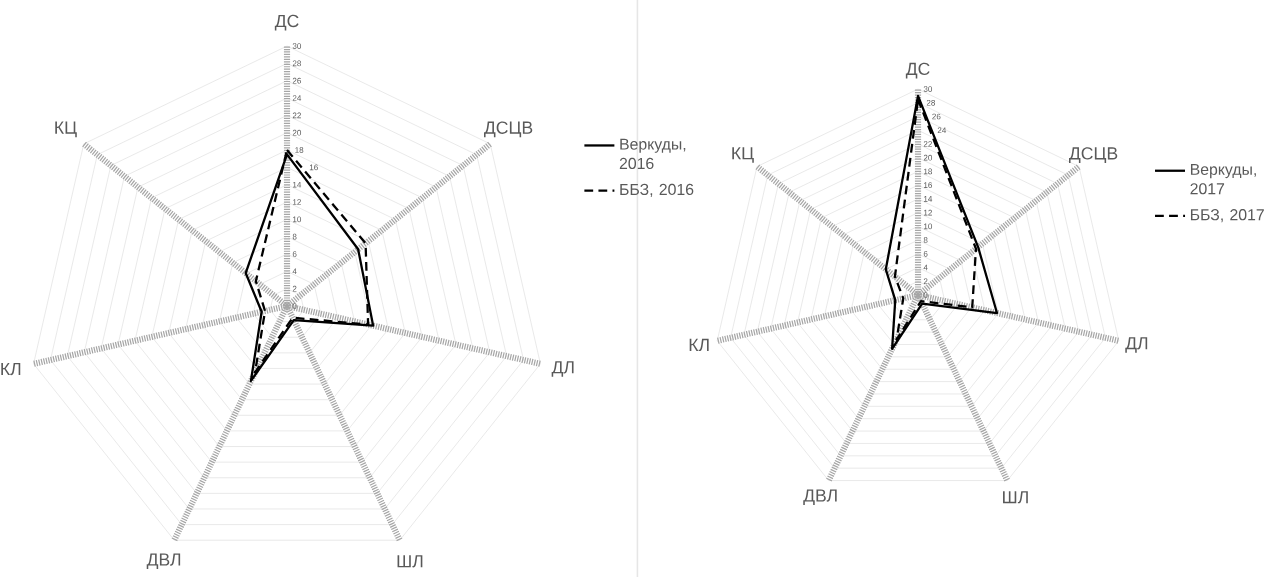 The height and width of the screenshot is (577, 1270). What do you see at coordinates (652, 154) in the screenshot?
I see `legend-label: Веркуды, 2016` at bounding box center [652, 154].